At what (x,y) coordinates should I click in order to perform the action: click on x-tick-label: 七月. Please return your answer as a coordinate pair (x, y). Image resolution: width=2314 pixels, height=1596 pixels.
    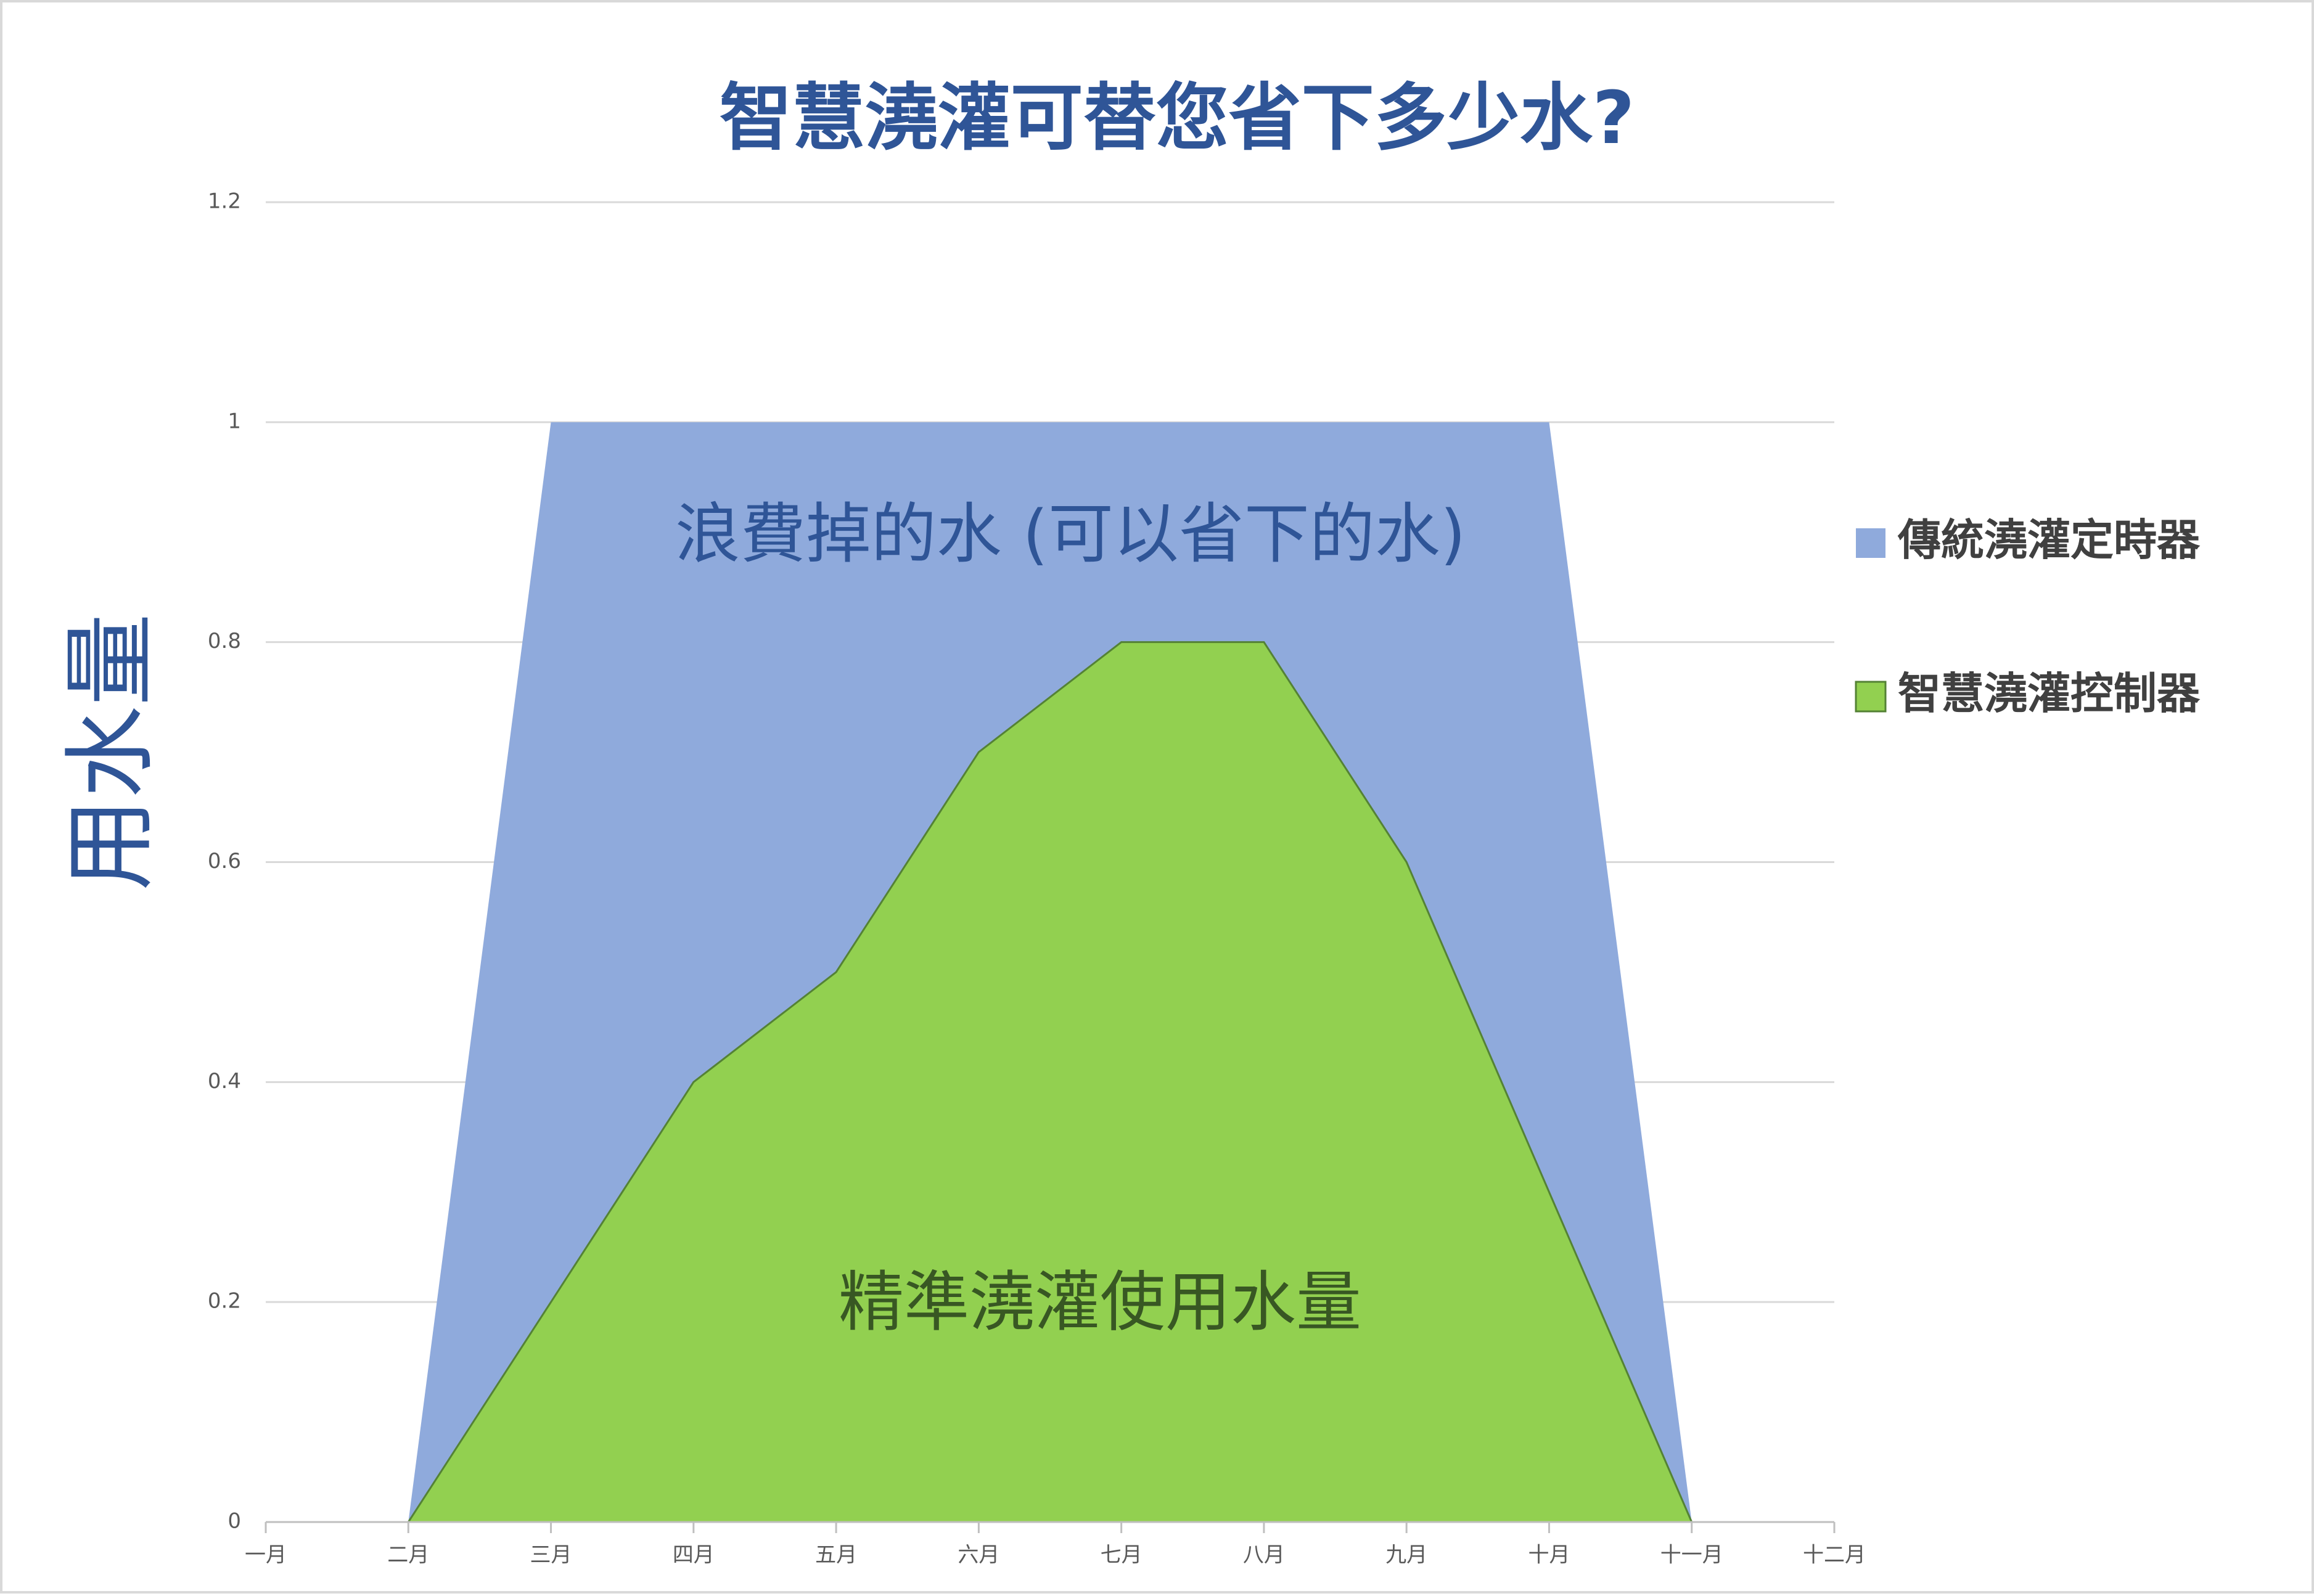
    Looking at the image, I should click on (1122, 1555).